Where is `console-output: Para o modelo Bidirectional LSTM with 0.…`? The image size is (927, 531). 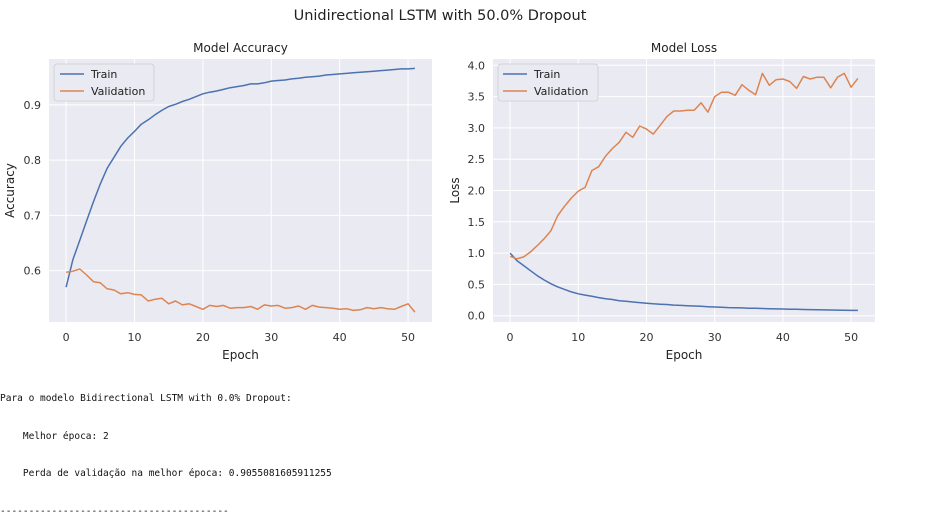 console-output: Para o modelo Bidirectional LSTM with 0.… is located at coordinates (166, 449).